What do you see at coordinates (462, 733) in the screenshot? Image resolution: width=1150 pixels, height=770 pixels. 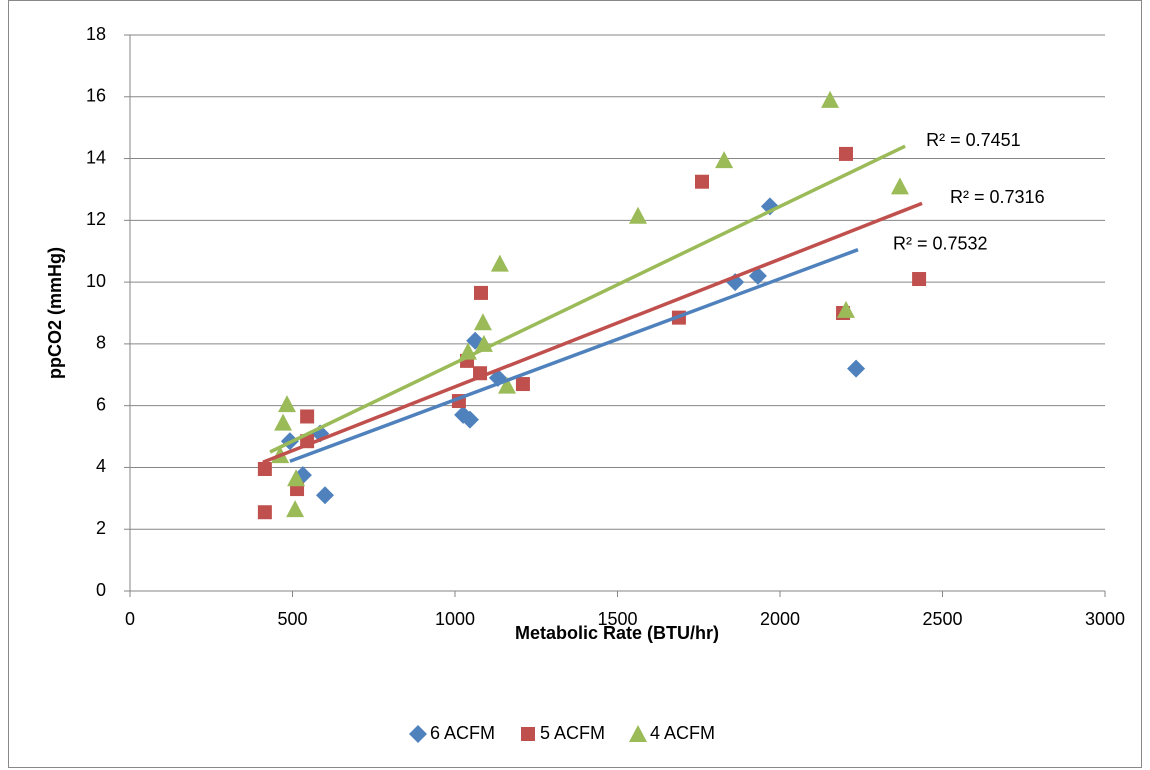 I see `legend-label: 6 ACFM` at bounding box center [462, 733].